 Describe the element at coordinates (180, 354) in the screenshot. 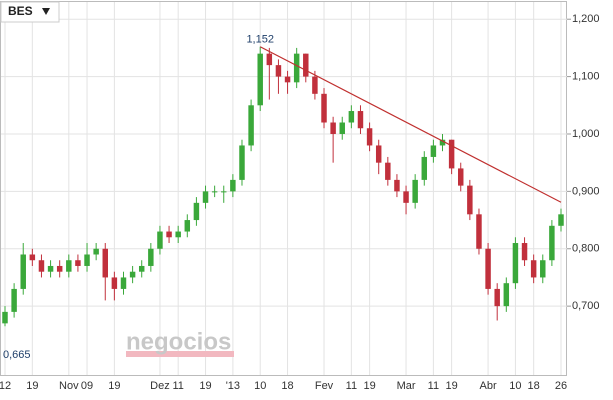

I see `watermark-bar` at that location.